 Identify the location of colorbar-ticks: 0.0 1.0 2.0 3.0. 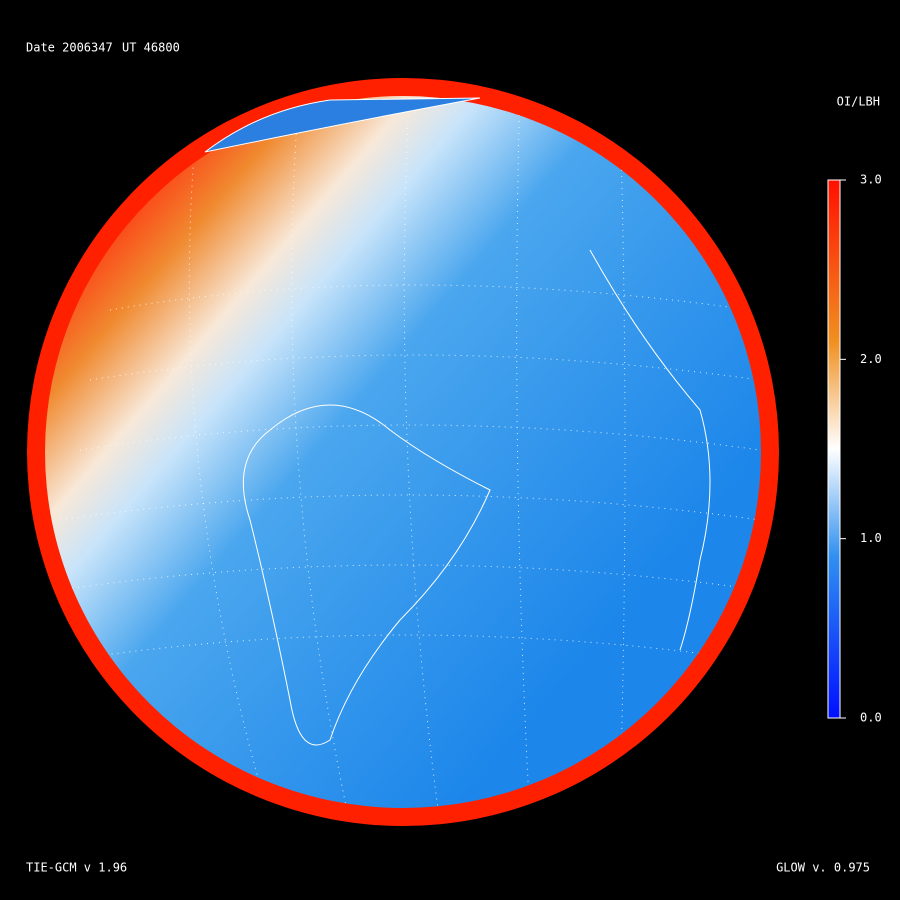
(861, 449).